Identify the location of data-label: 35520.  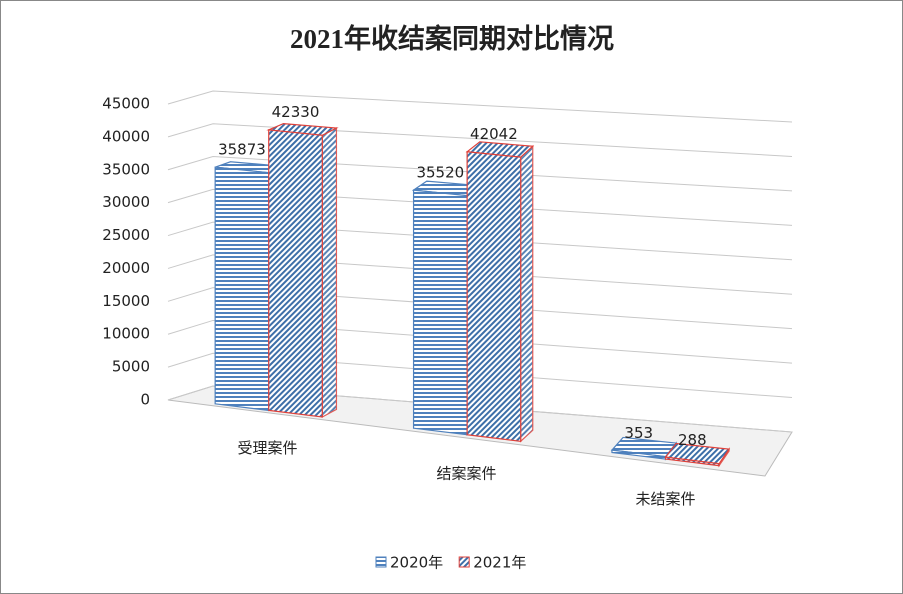
(440, 172).